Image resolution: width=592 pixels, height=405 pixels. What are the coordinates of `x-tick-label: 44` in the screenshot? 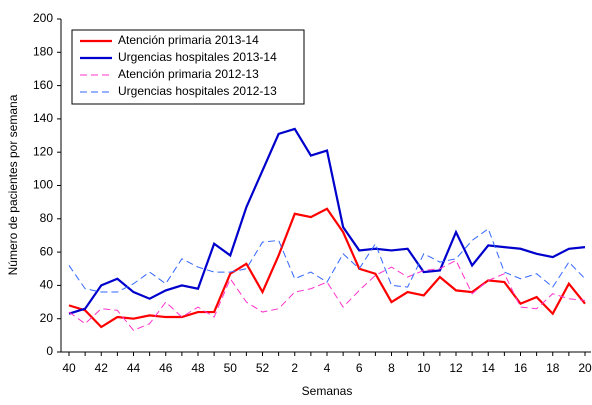 It's located at (134, 368).